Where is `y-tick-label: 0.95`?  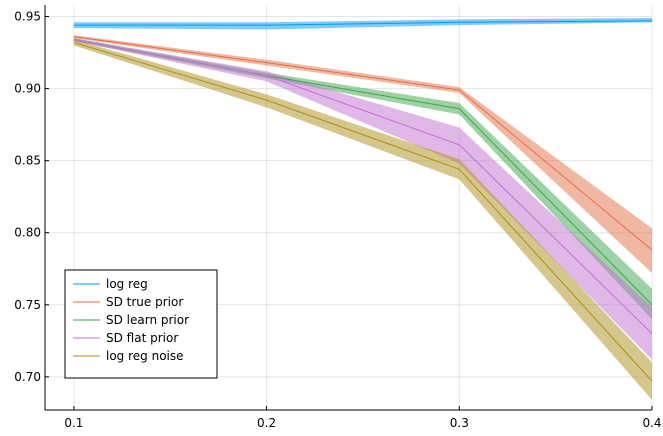 y-tick-label: 0.95 is located at coordinates (27, 17).